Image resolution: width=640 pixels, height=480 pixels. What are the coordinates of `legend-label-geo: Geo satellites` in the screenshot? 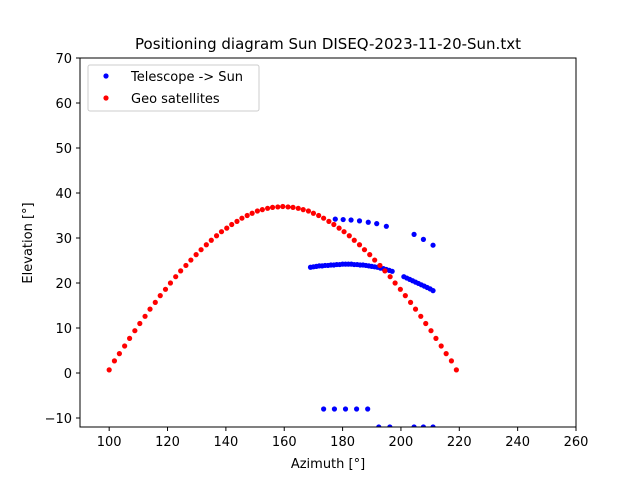 It's located at (175, 99).